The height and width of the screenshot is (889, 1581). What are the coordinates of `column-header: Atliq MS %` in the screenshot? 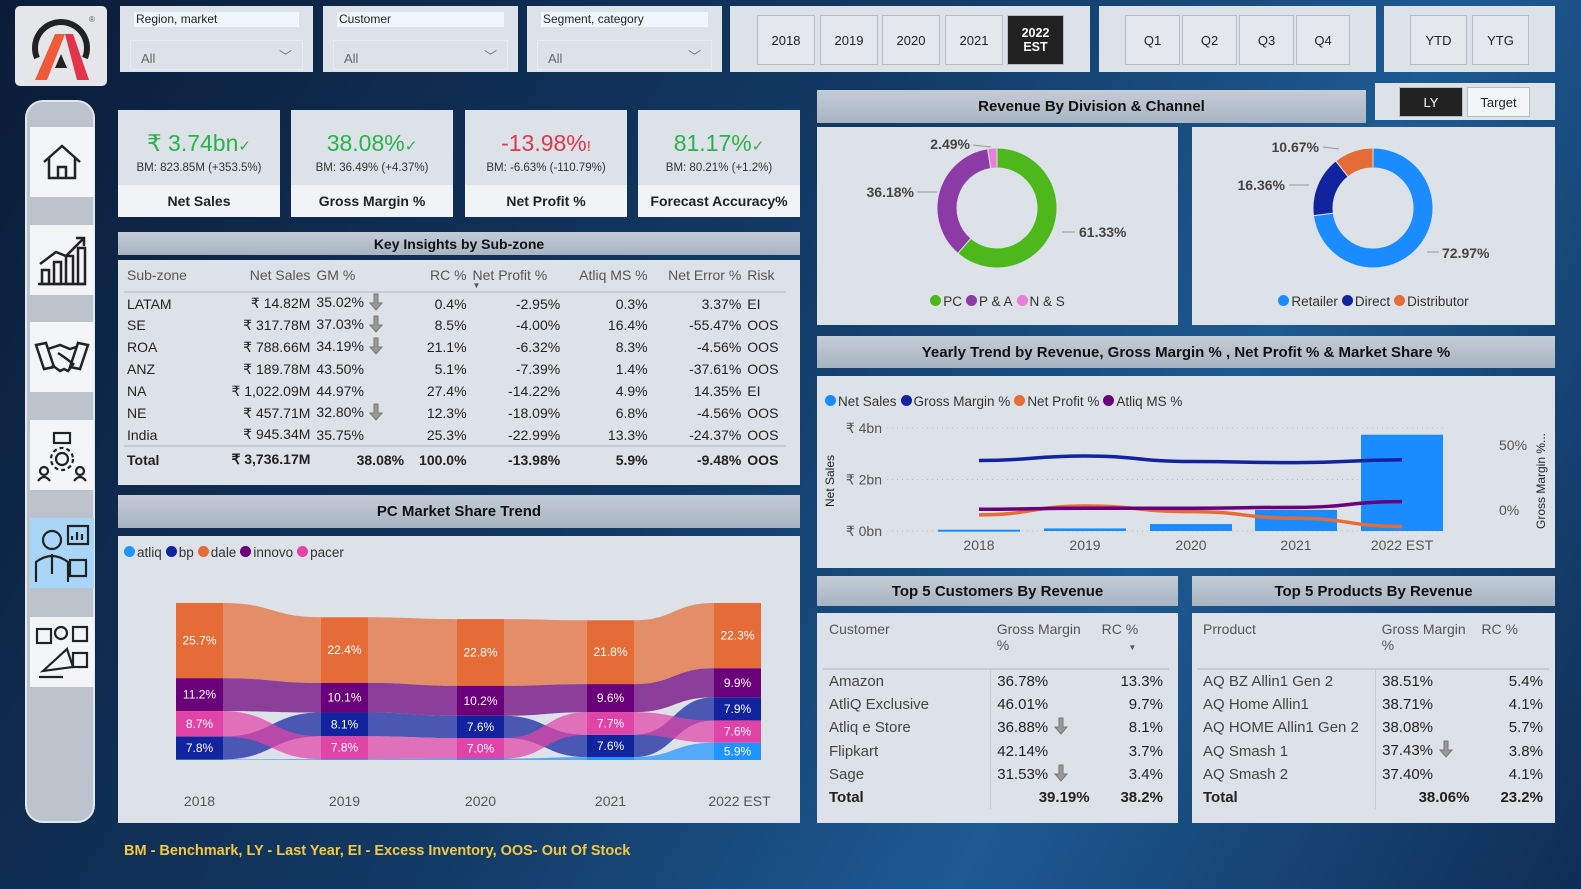 It's located at (606, 278).